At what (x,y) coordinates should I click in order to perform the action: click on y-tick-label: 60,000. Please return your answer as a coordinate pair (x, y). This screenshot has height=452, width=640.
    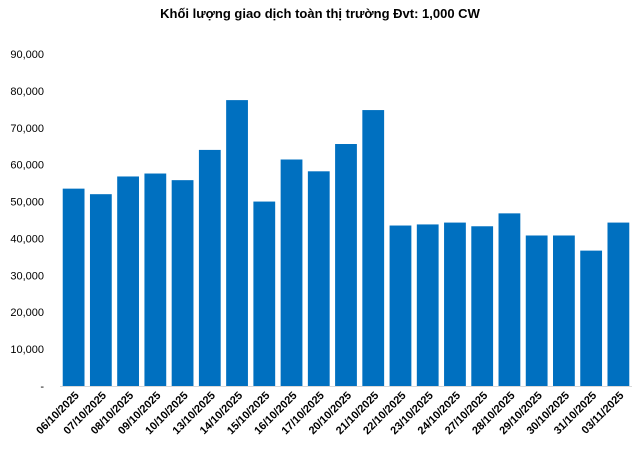
    Looking at the image, I should click on (27, 166).